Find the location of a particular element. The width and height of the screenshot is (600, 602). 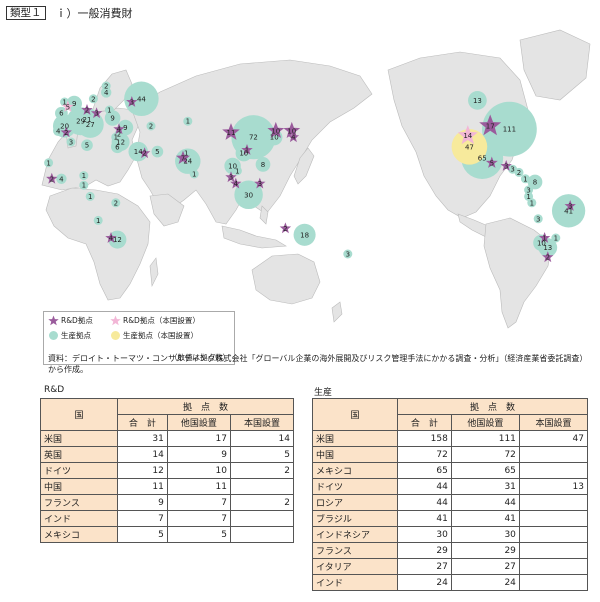

legend-item-rd: R&D拠点 is located at coordinates (70, 320).